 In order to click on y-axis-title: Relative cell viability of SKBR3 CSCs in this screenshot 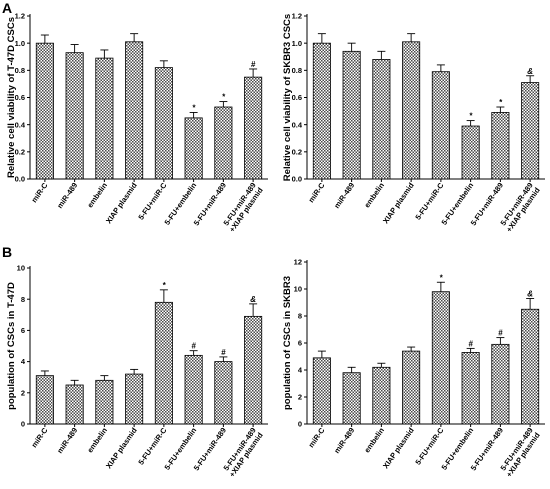, I will do `click(287, 97)`.